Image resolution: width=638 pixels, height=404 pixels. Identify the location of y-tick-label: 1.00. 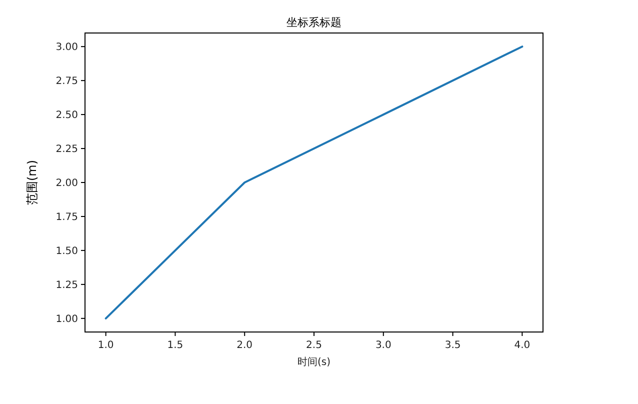
(67, 319).